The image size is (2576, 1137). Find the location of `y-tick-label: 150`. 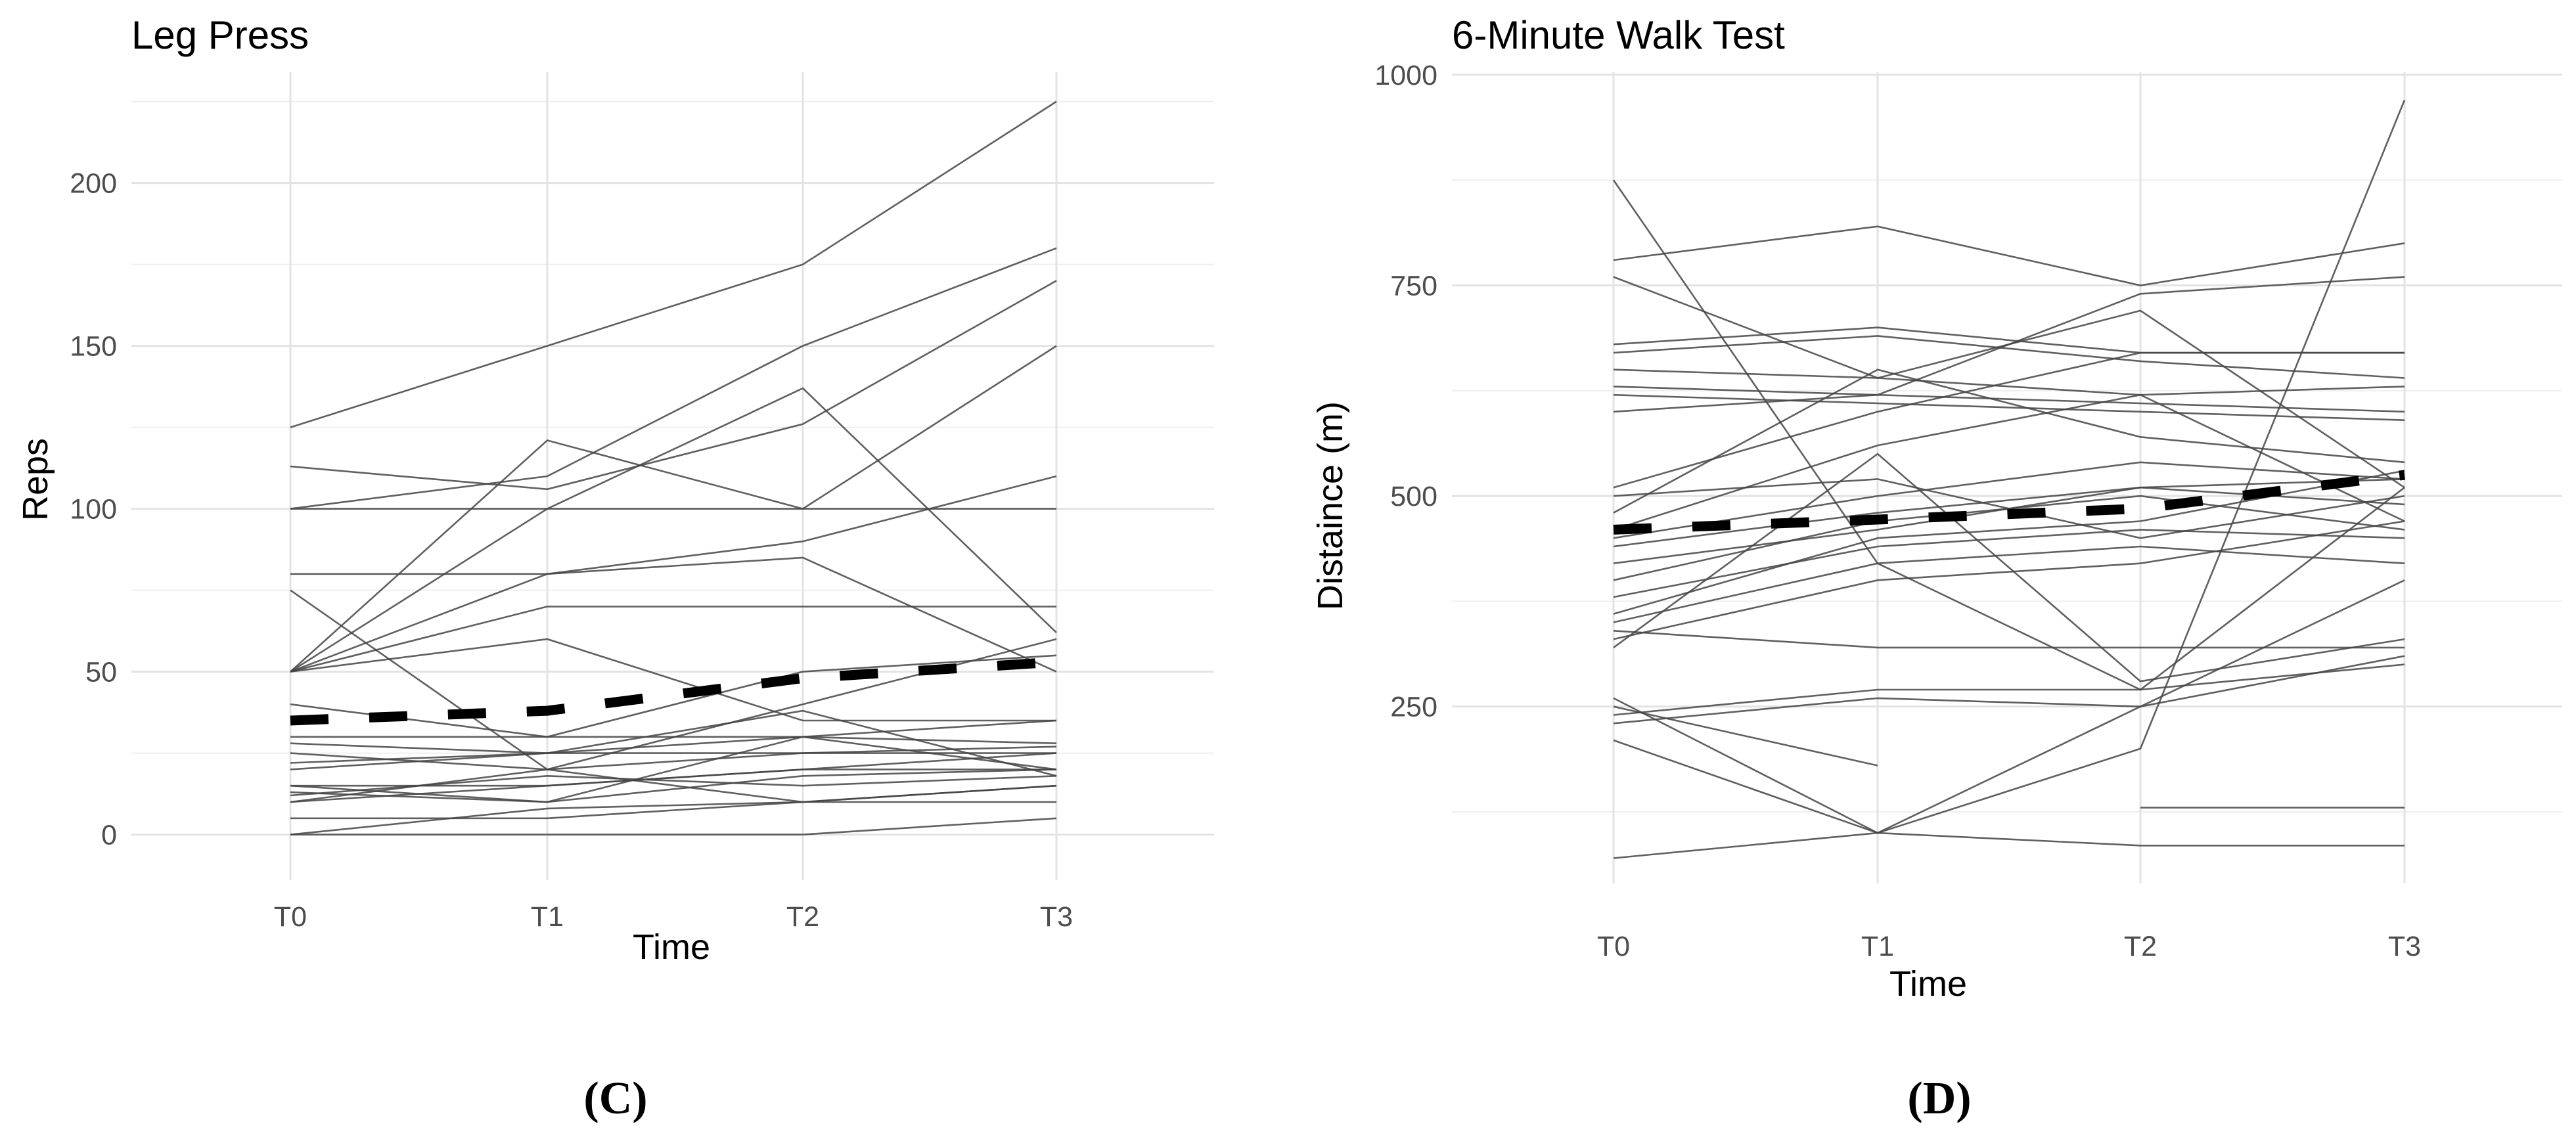

y-tick-label: 150 is located at coordinates (93, 347).